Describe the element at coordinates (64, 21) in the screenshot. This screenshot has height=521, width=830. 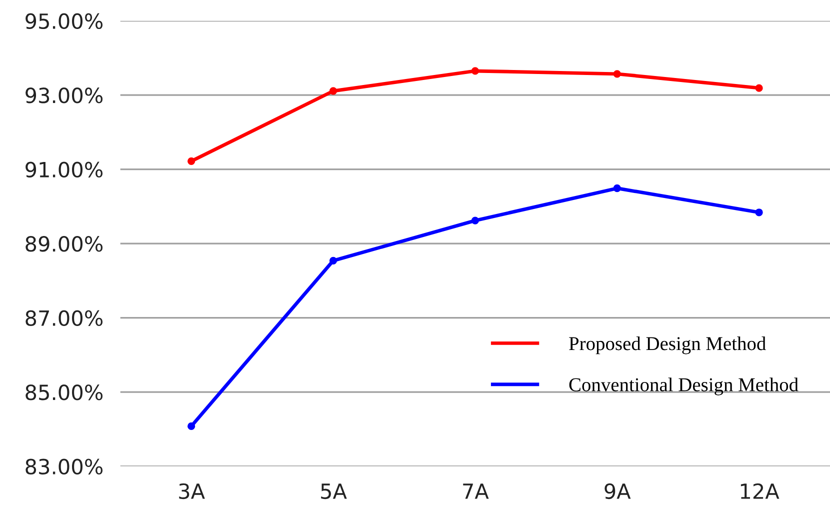
I see `y-tick-label: 95.00%` at that location.